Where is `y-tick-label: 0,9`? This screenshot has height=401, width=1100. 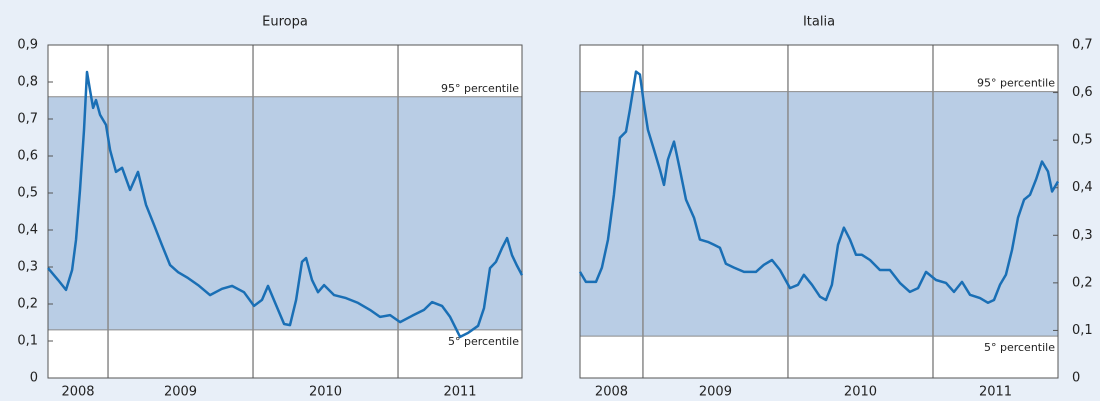 y-tick-label: 0,9 is located at coordinates (27, 45).